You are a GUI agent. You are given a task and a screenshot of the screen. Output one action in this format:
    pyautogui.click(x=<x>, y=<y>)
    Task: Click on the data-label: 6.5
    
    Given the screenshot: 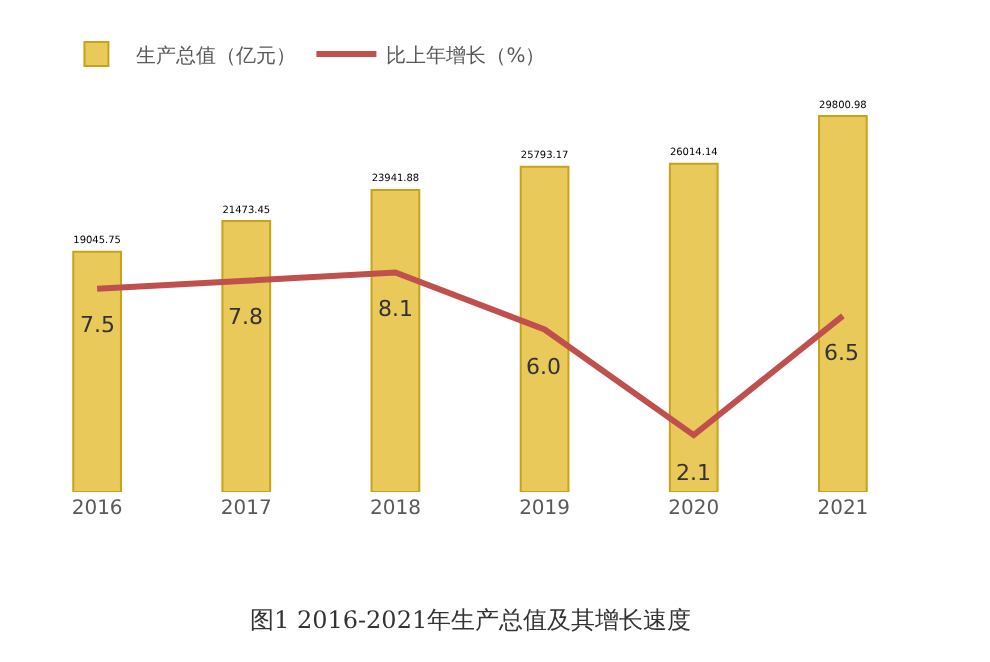 What is the action you would take?
    pyautogui.click(x=841, y=353)
    